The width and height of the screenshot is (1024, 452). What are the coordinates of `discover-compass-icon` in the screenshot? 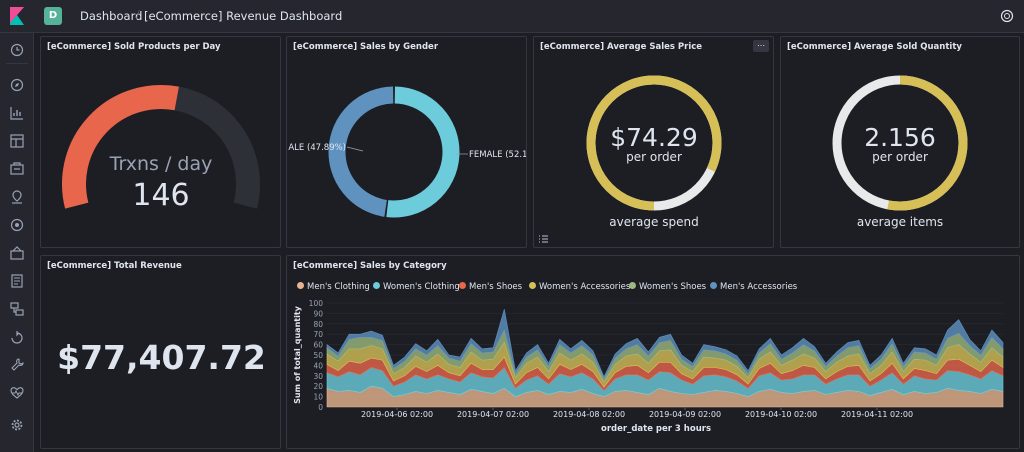 It's located at (17, 85).